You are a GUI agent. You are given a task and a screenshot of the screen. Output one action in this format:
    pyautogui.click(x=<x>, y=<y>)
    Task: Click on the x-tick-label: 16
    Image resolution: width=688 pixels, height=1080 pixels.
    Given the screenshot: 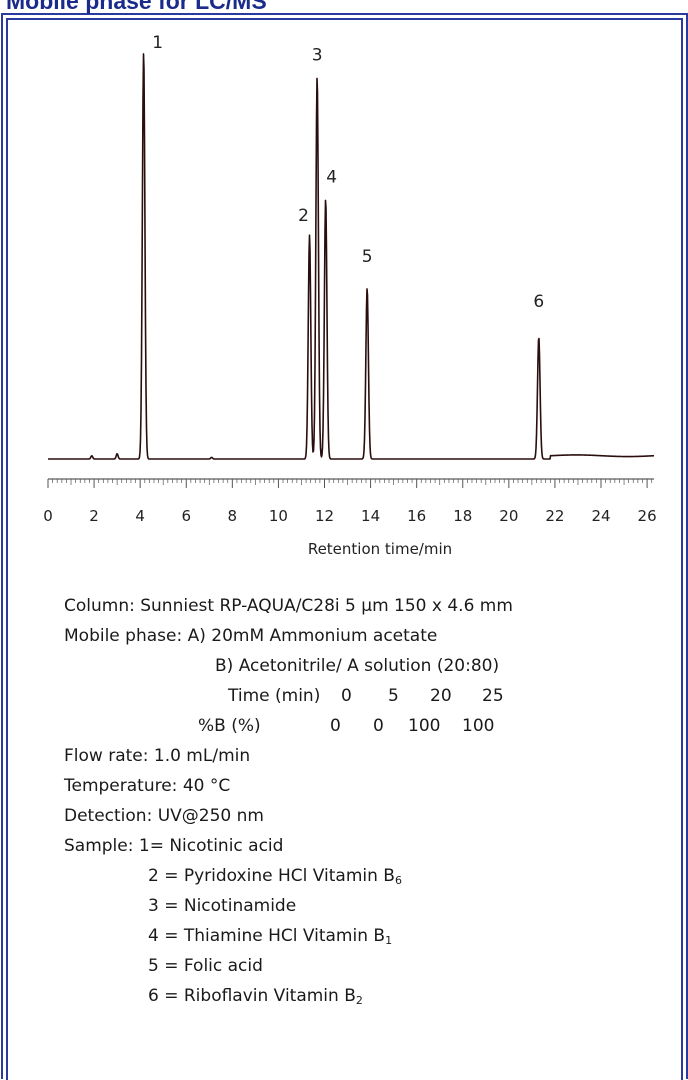 What is the action you would take?
    pyautogui.click(x=416, y=516)
    